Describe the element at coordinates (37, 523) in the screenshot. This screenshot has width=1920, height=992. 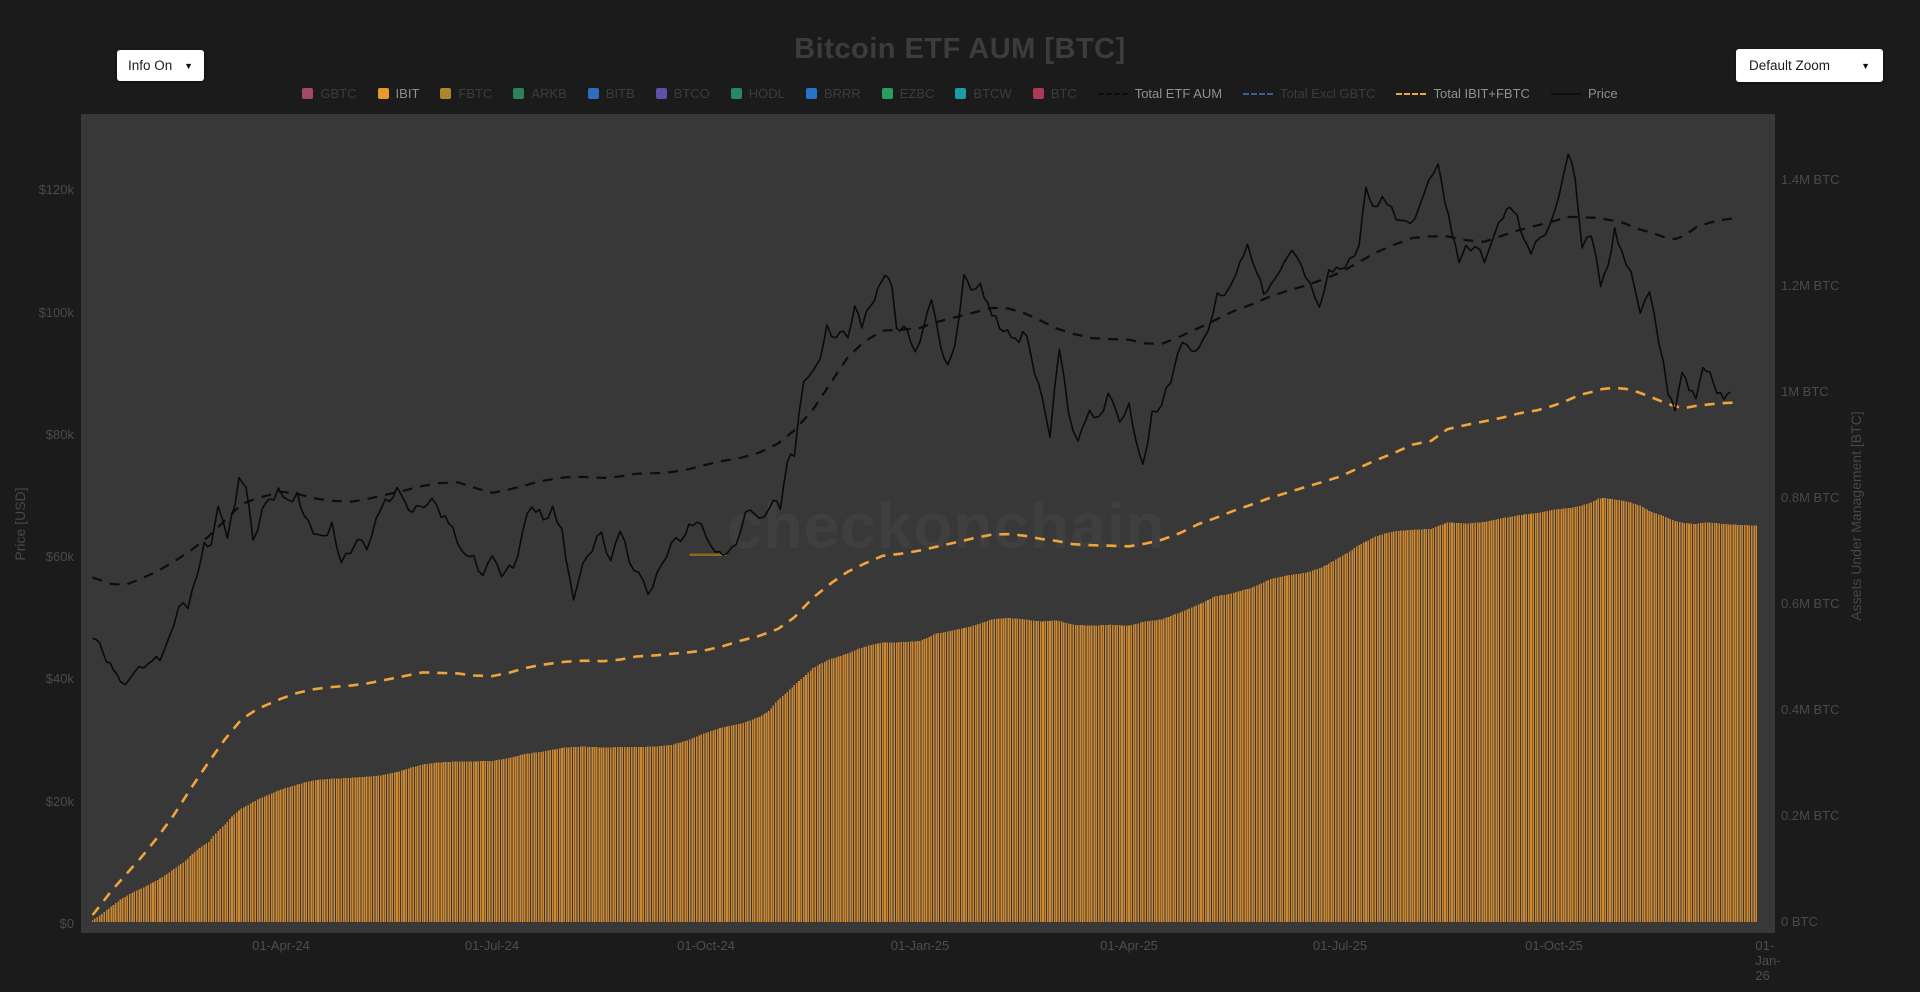
I see `left-axis-ticks: $0 $20k $40k $60k $80k $100k $120k` at that location.